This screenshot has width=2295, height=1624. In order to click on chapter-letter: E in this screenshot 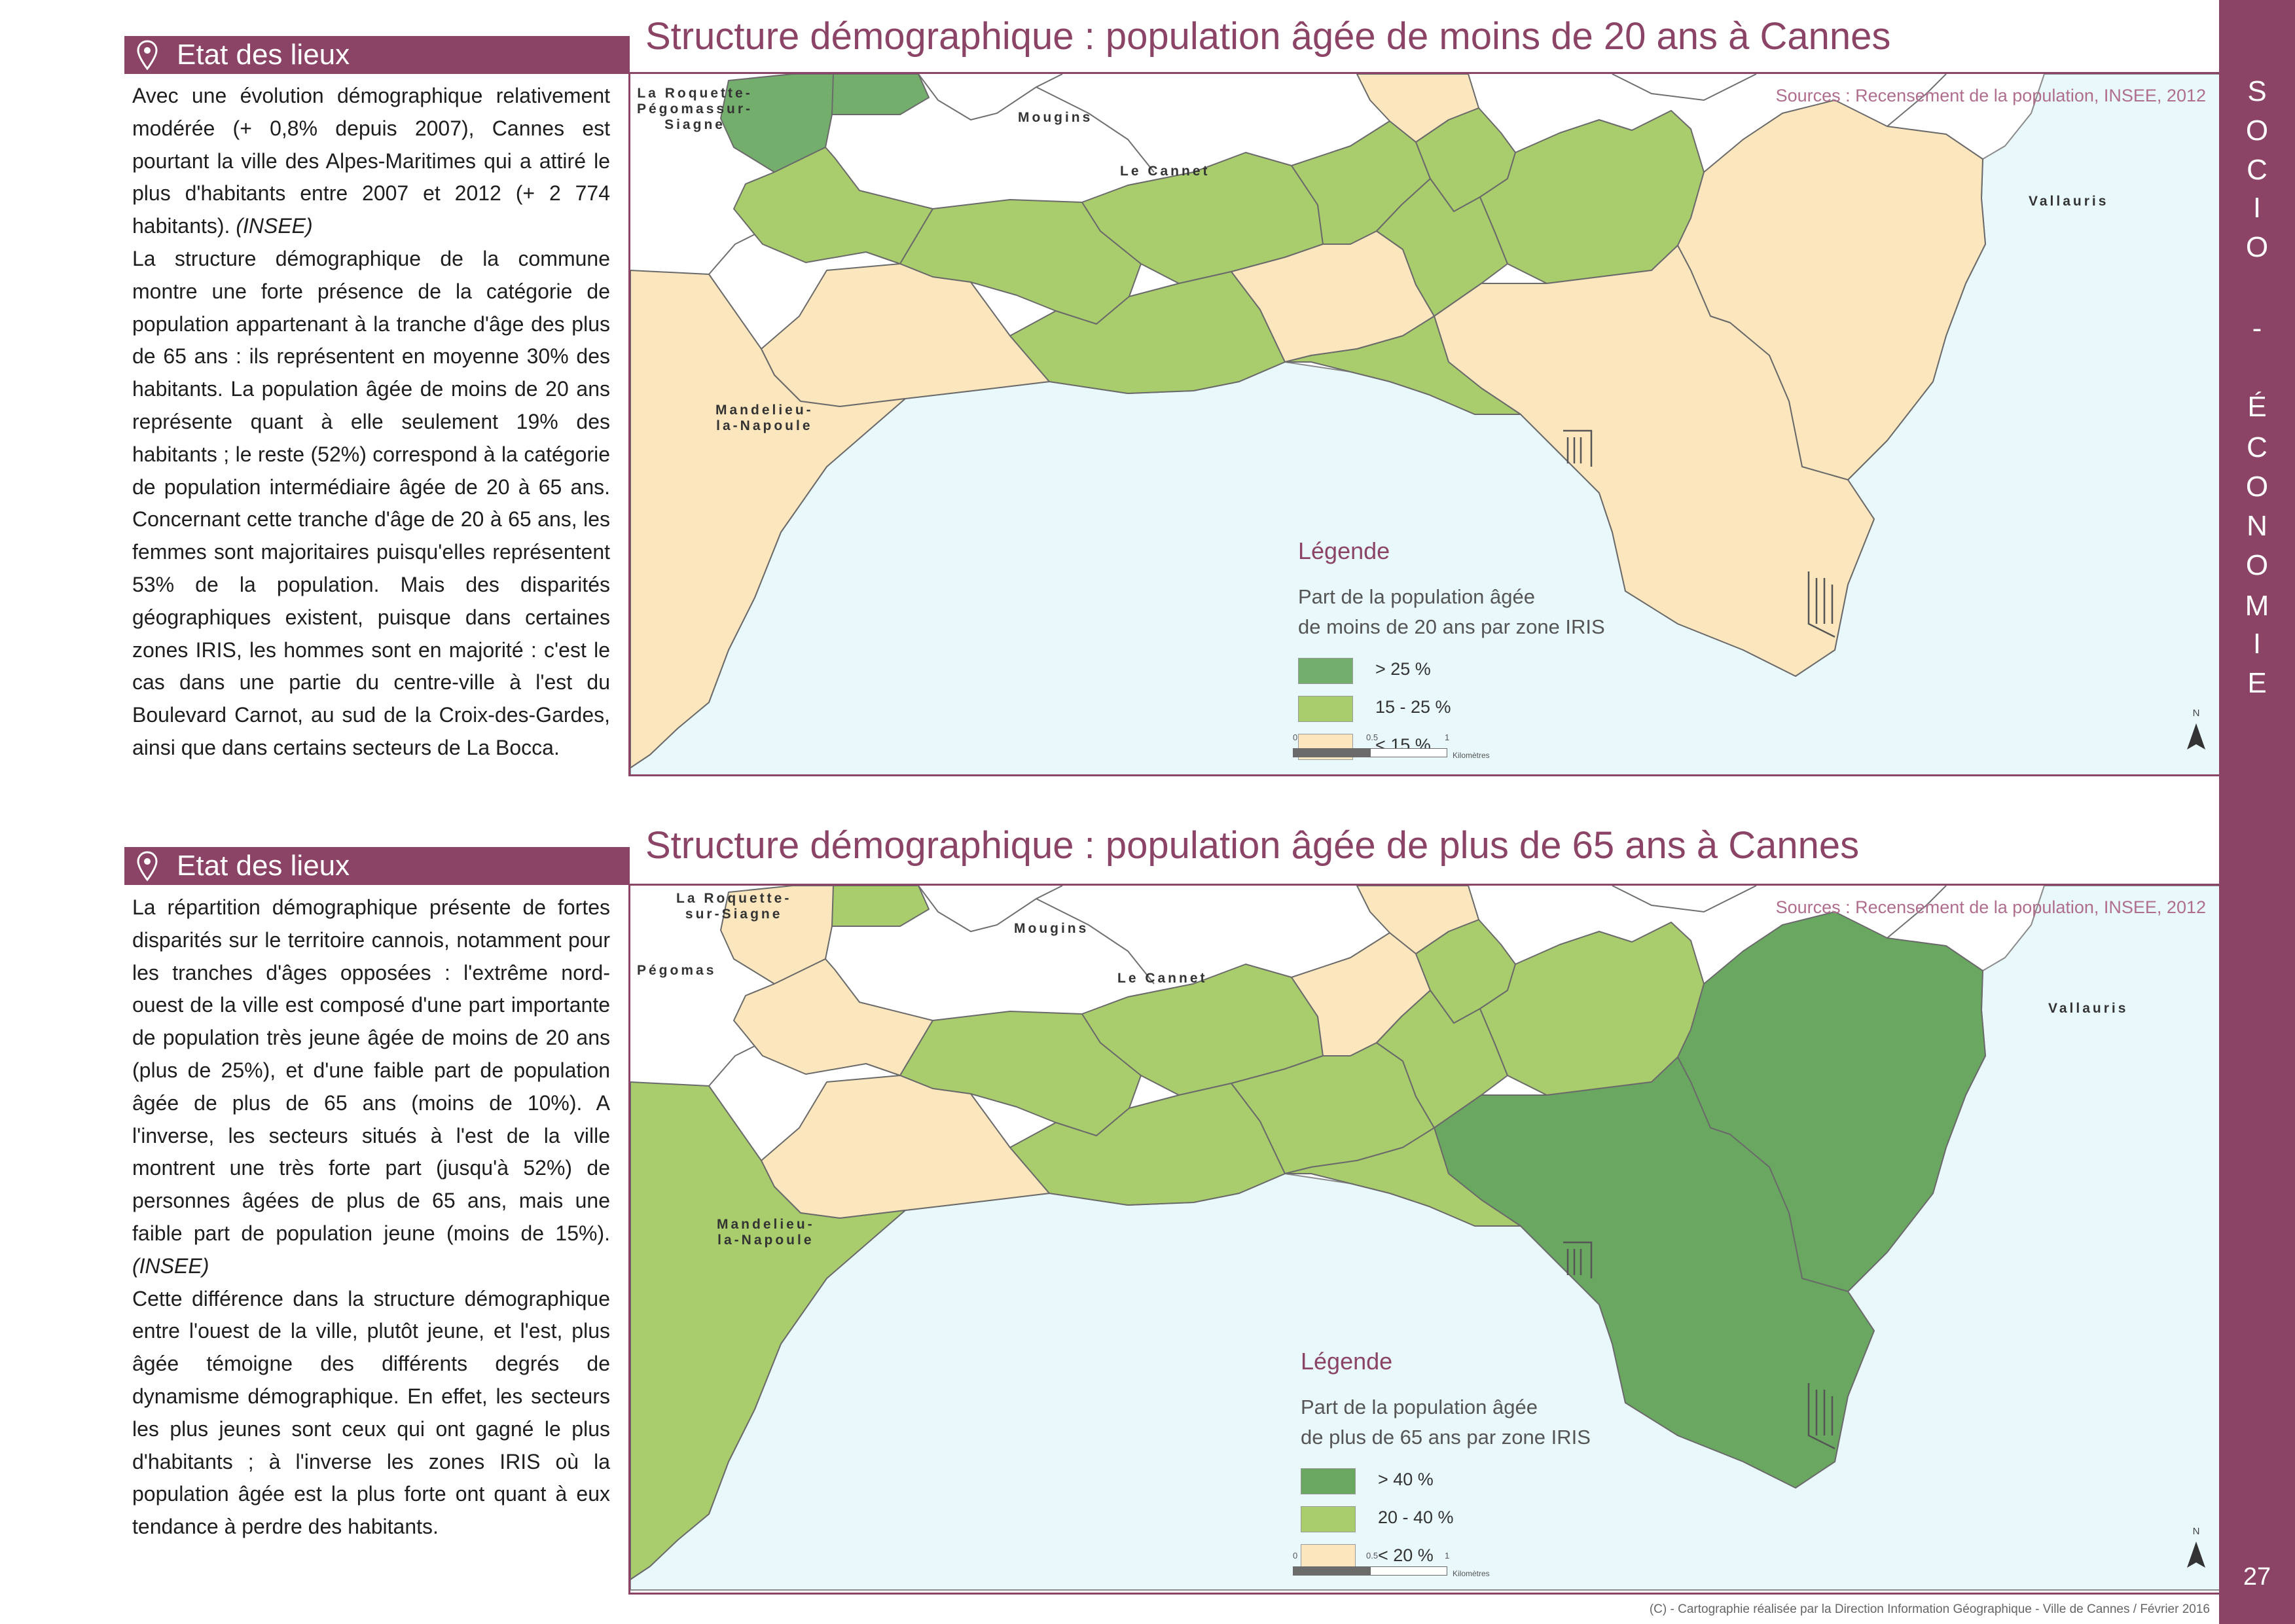, I will do `click(2257, 683)`.